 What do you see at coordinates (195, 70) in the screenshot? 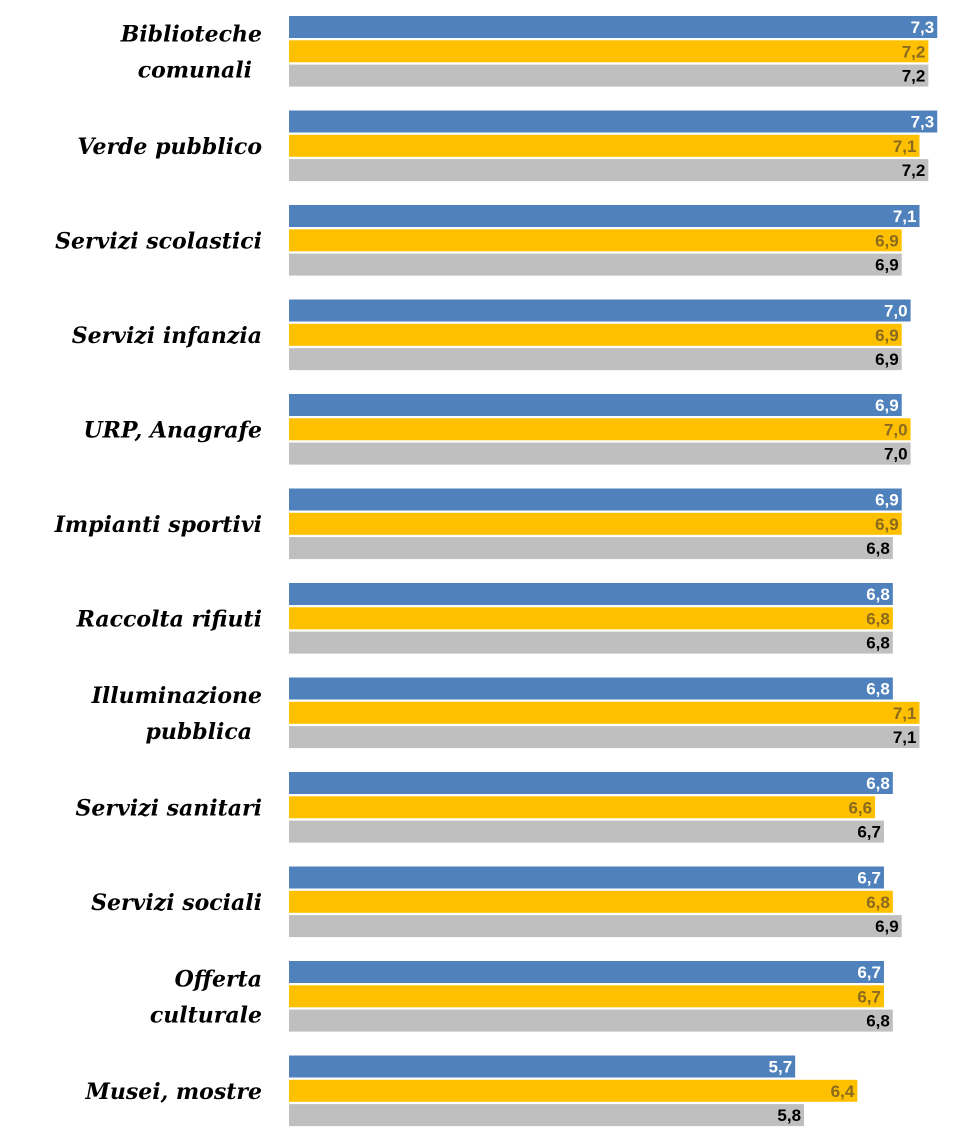
I see `category-label: comunali` at bounding box center [195, 70].